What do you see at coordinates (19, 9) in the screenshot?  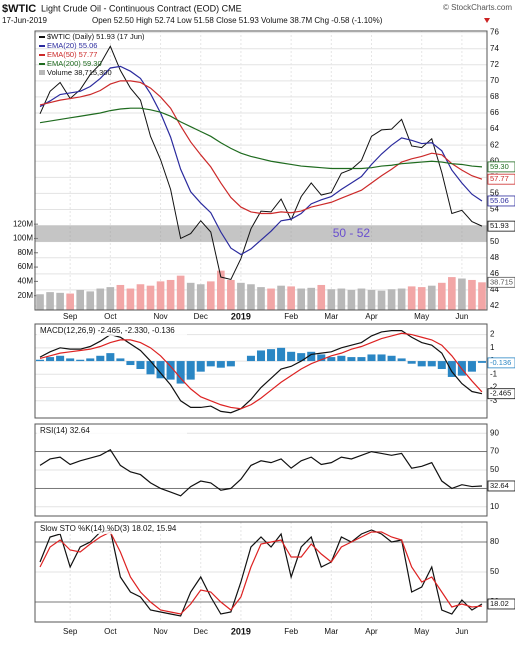 I see `symbol: $WTIC` at bounding box center [19, 9].